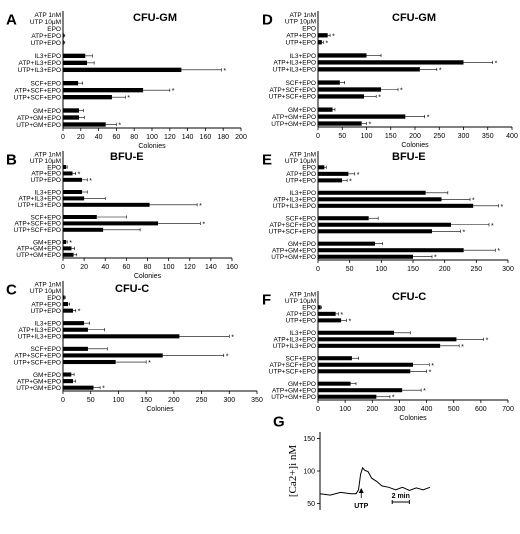  I want to click on x-tick-label: 60, so click(126, 267).